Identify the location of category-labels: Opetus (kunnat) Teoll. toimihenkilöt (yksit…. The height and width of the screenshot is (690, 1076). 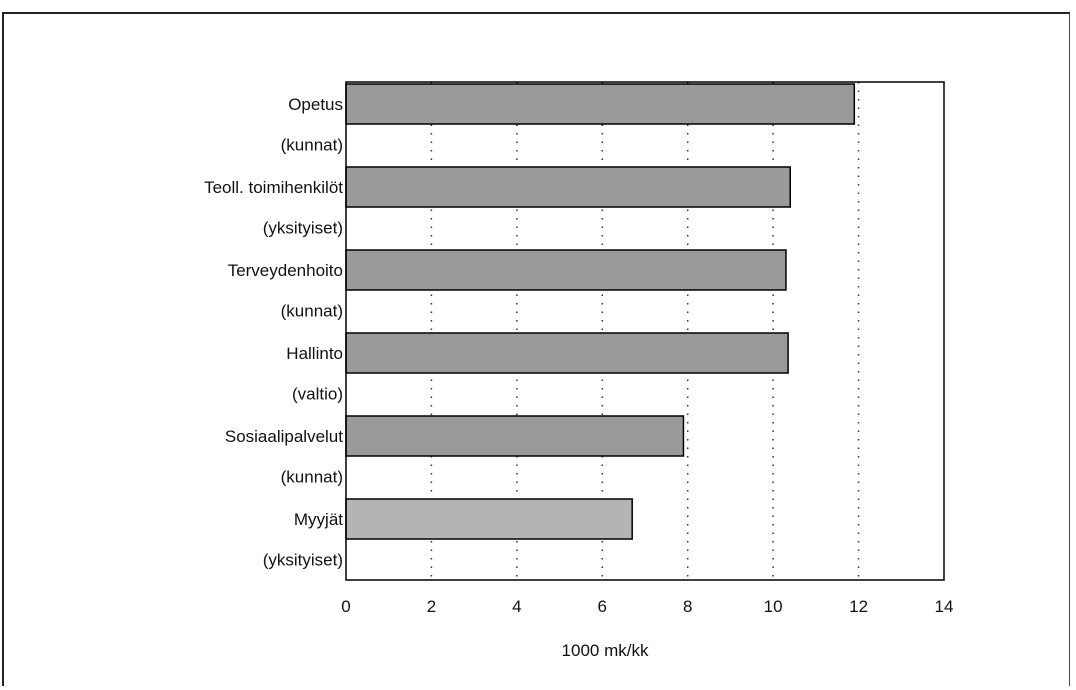
(273, 332).